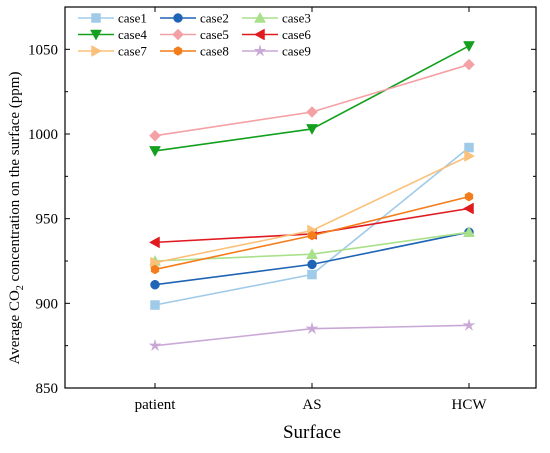  Describe the element at coordinates (112, 51) in the screenshot. I see `legend-item-case7: case7` at that location.